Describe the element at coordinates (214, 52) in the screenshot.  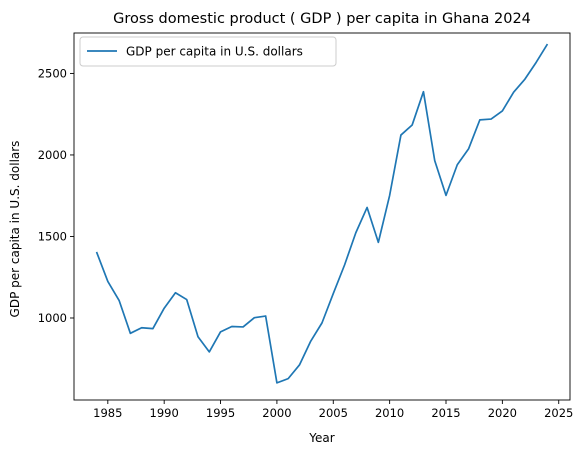
I see `legend-label: GDP per capita in U.S. dollars` at that location.